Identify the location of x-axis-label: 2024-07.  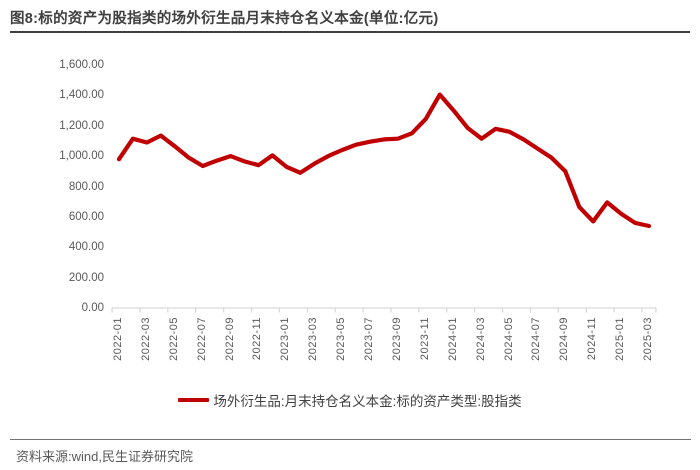
(536, 339).